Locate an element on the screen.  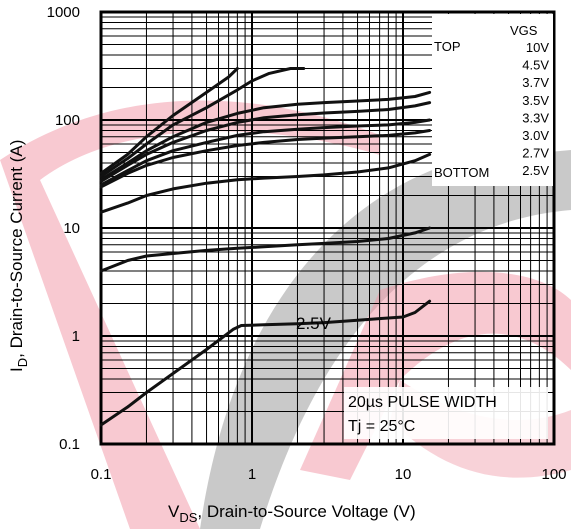
x-tick-label: 0.1 is located at coordinates (101, 474).